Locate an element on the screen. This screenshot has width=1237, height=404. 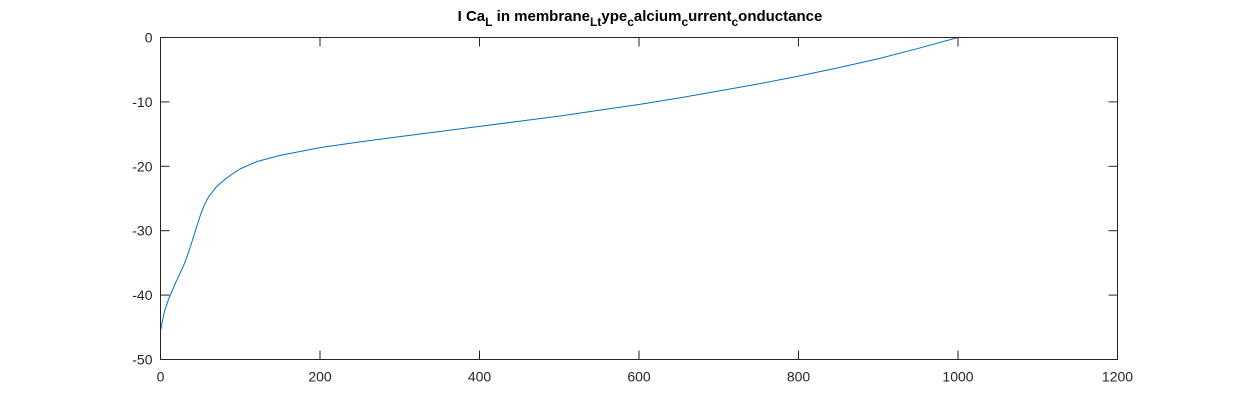
x-tick-label: 600 is located at coordinates (639, 377).